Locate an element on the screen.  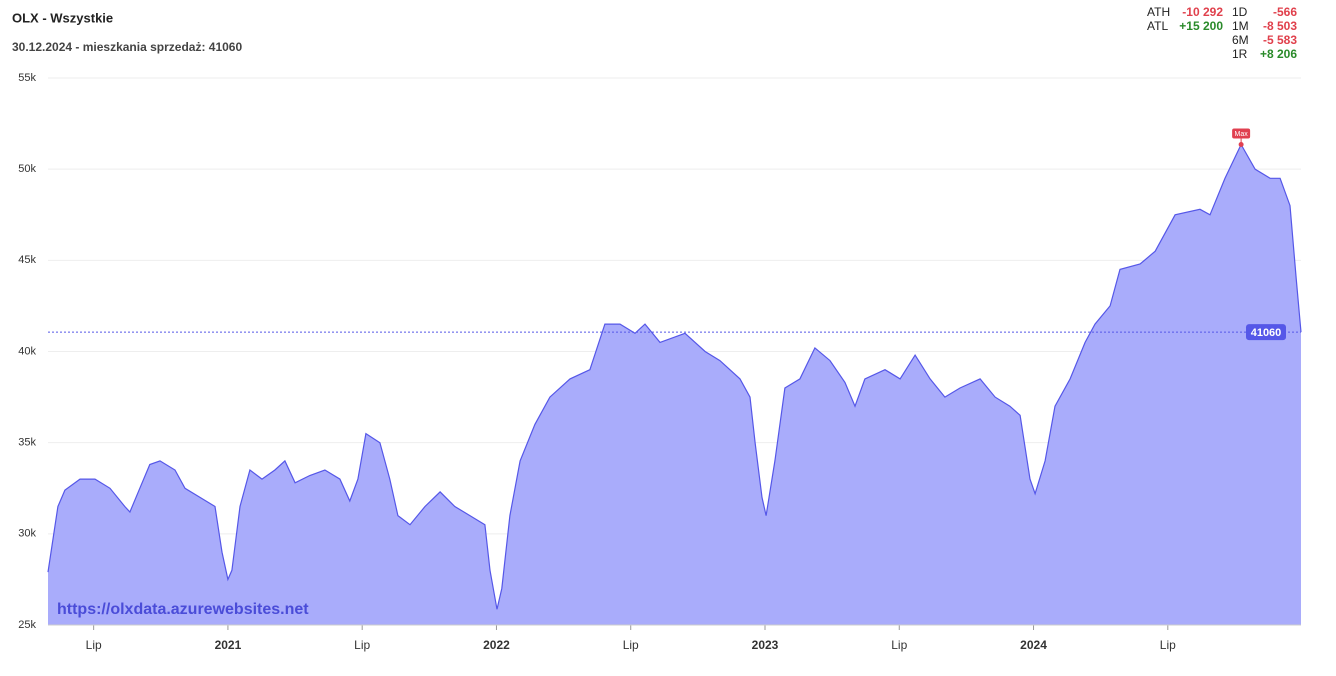
x-tick-label: 2022 is located at coordinates (496, 645).